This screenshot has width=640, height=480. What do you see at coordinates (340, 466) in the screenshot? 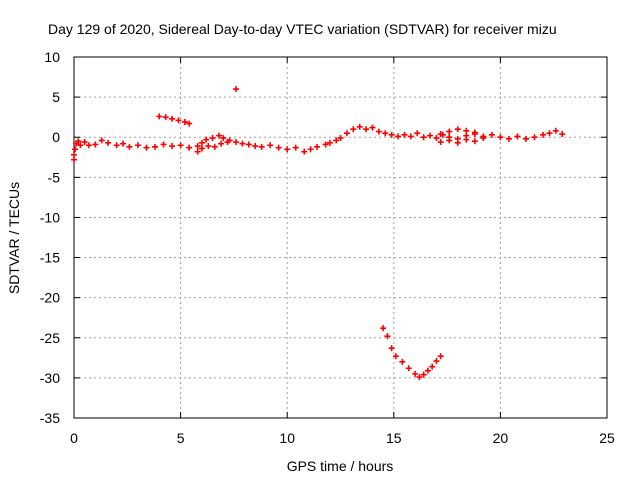
I see `x-axis-label: GPS time / hours` at bounding box center [340, 466].